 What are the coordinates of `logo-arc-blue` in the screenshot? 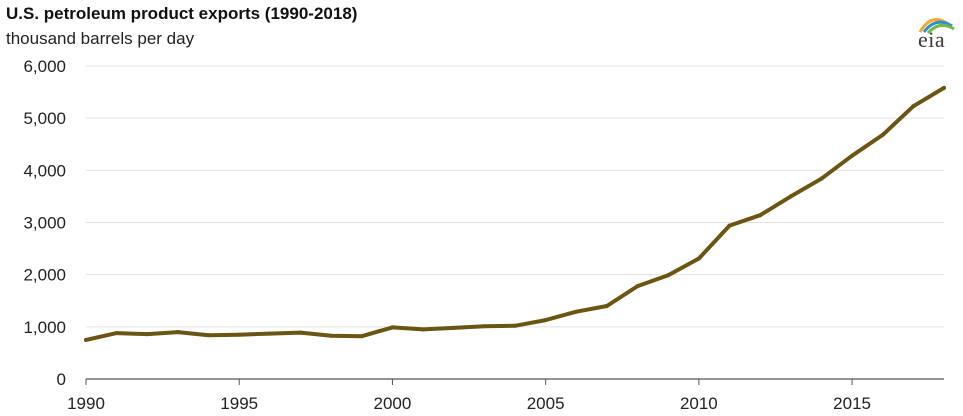 It's located at (937, 26).